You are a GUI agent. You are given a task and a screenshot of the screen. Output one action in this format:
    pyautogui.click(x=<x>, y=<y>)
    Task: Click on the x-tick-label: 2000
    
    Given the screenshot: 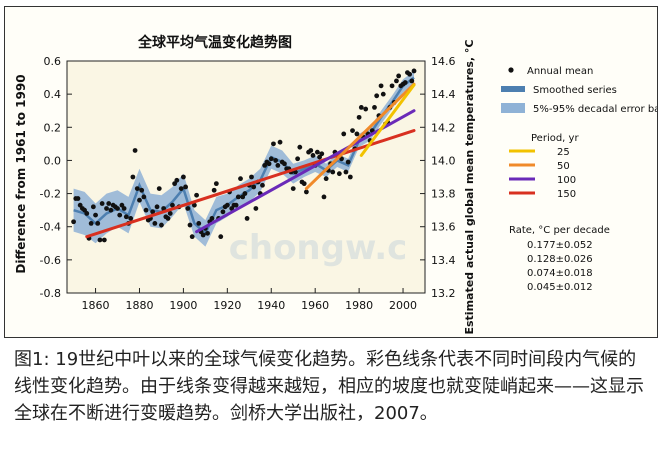 What is the action you would take?
    pyautogui.click(x=403, y=305)
    